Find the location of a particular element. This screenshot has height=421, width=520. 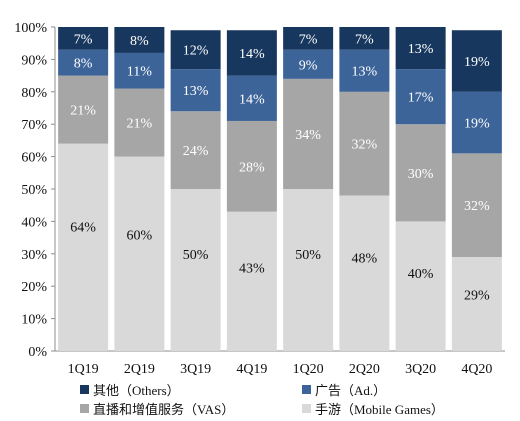

y-tick-label: 40% is located at coordinates (34, 222).